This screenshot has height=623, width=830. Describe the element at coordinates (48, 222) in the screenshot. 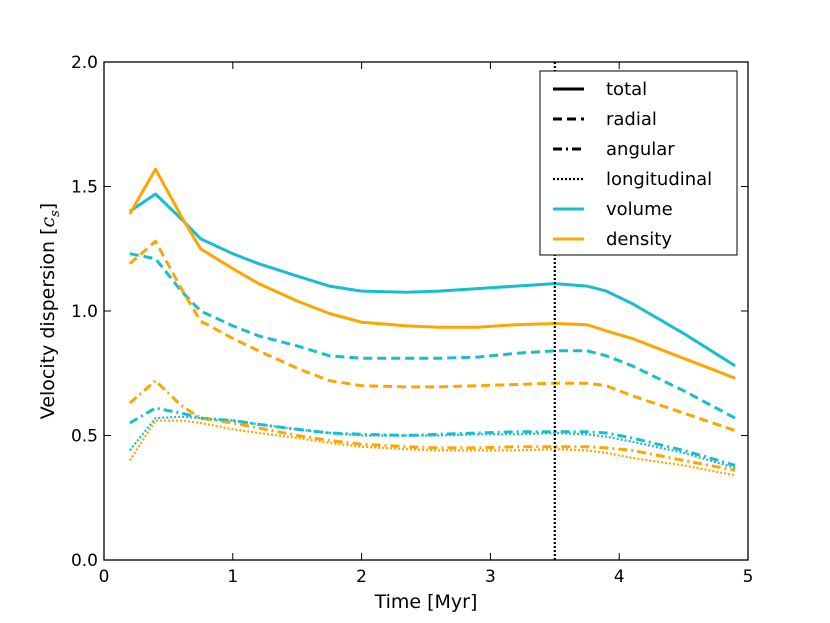

I see `y-axis-label-symbol: c` at that location.